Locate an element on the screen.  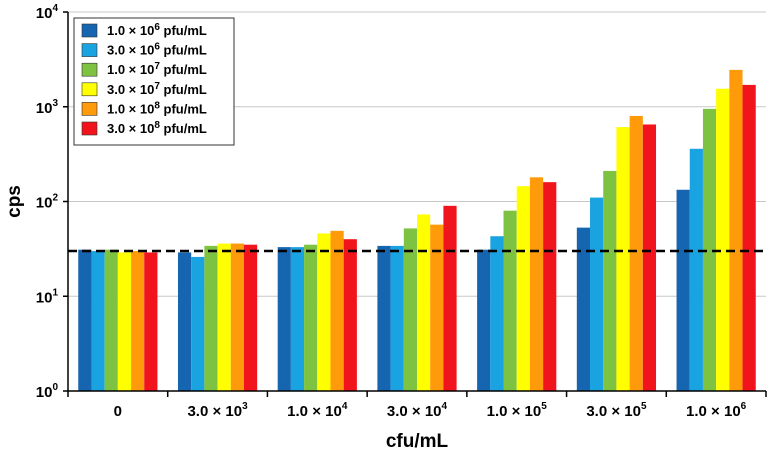
y-tick-label-2: 10² is located at coordinates (47, 202).